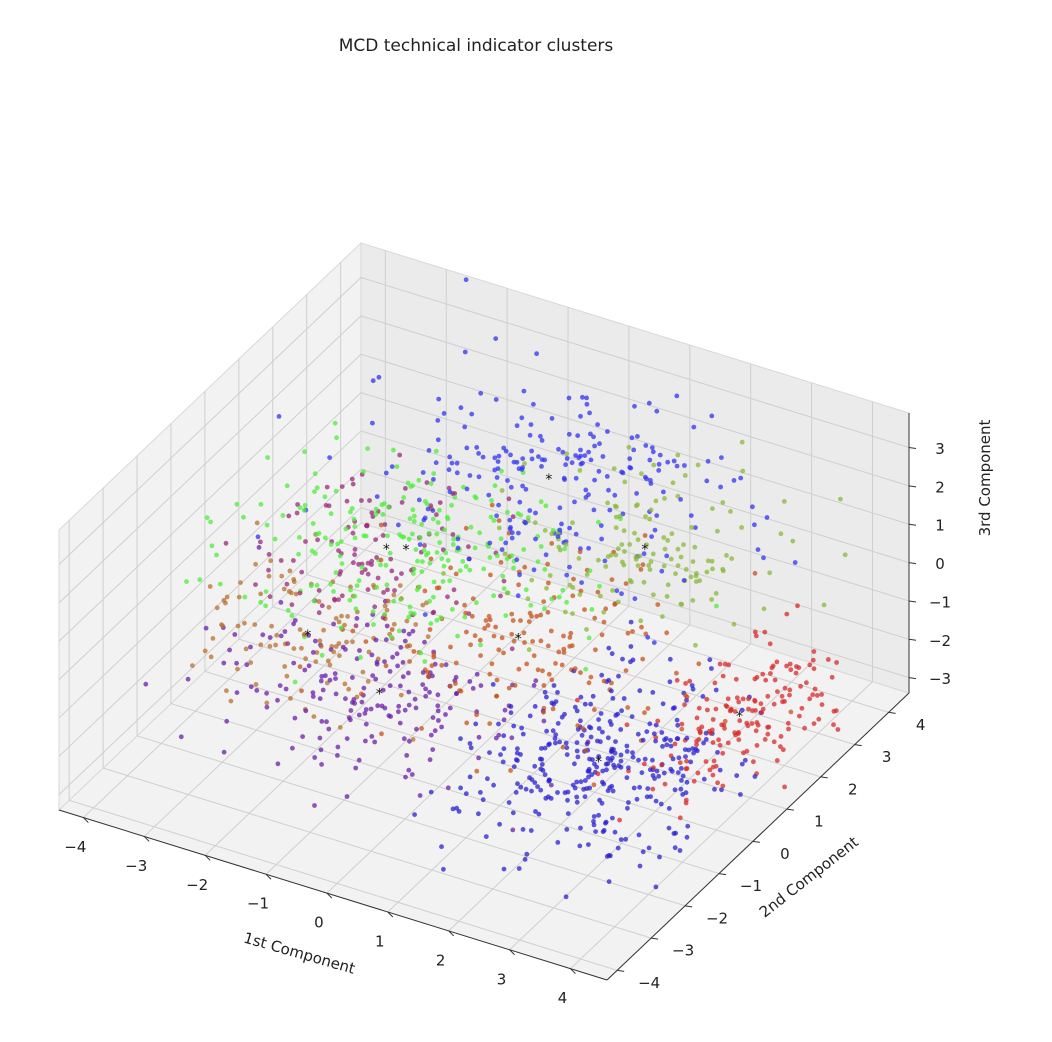  What do you see at coordinates (75, 847) in the screenshot?
I see `x-tick-label: −4` at bounding box center [75, 847].